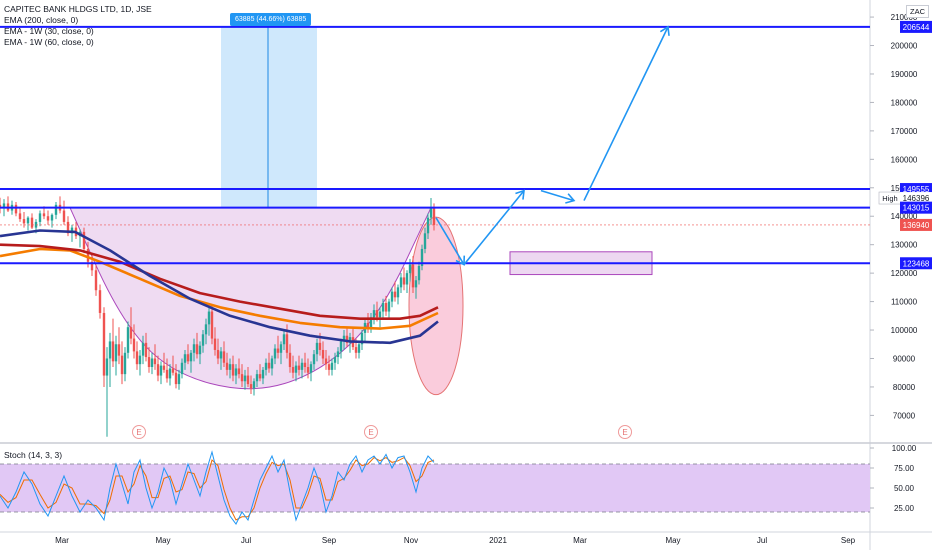 The width and height of the screenshot is (932, 550). I want to click on price-tick-label-10: 170000, so click(904, 131).